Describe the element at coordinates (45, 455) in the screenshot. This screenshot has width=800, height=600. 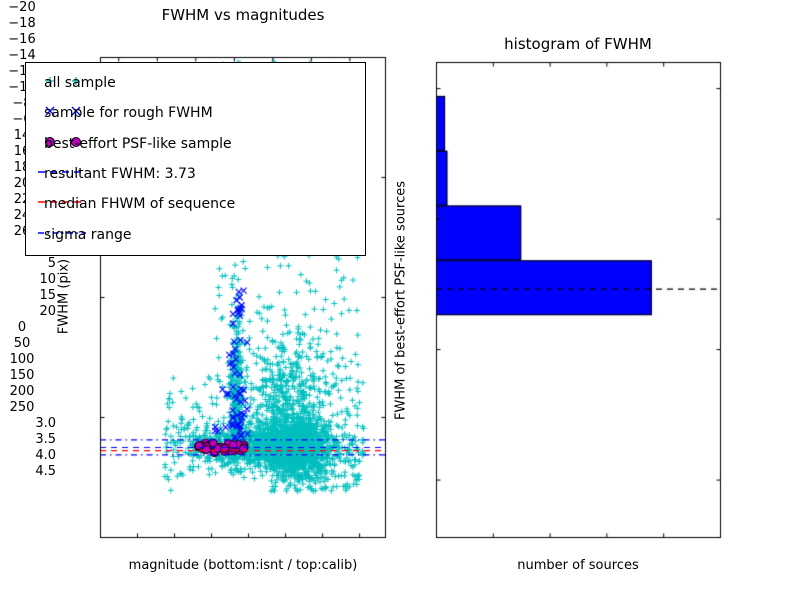
I see `histogram-y-tick-label: 4.0` at that location.